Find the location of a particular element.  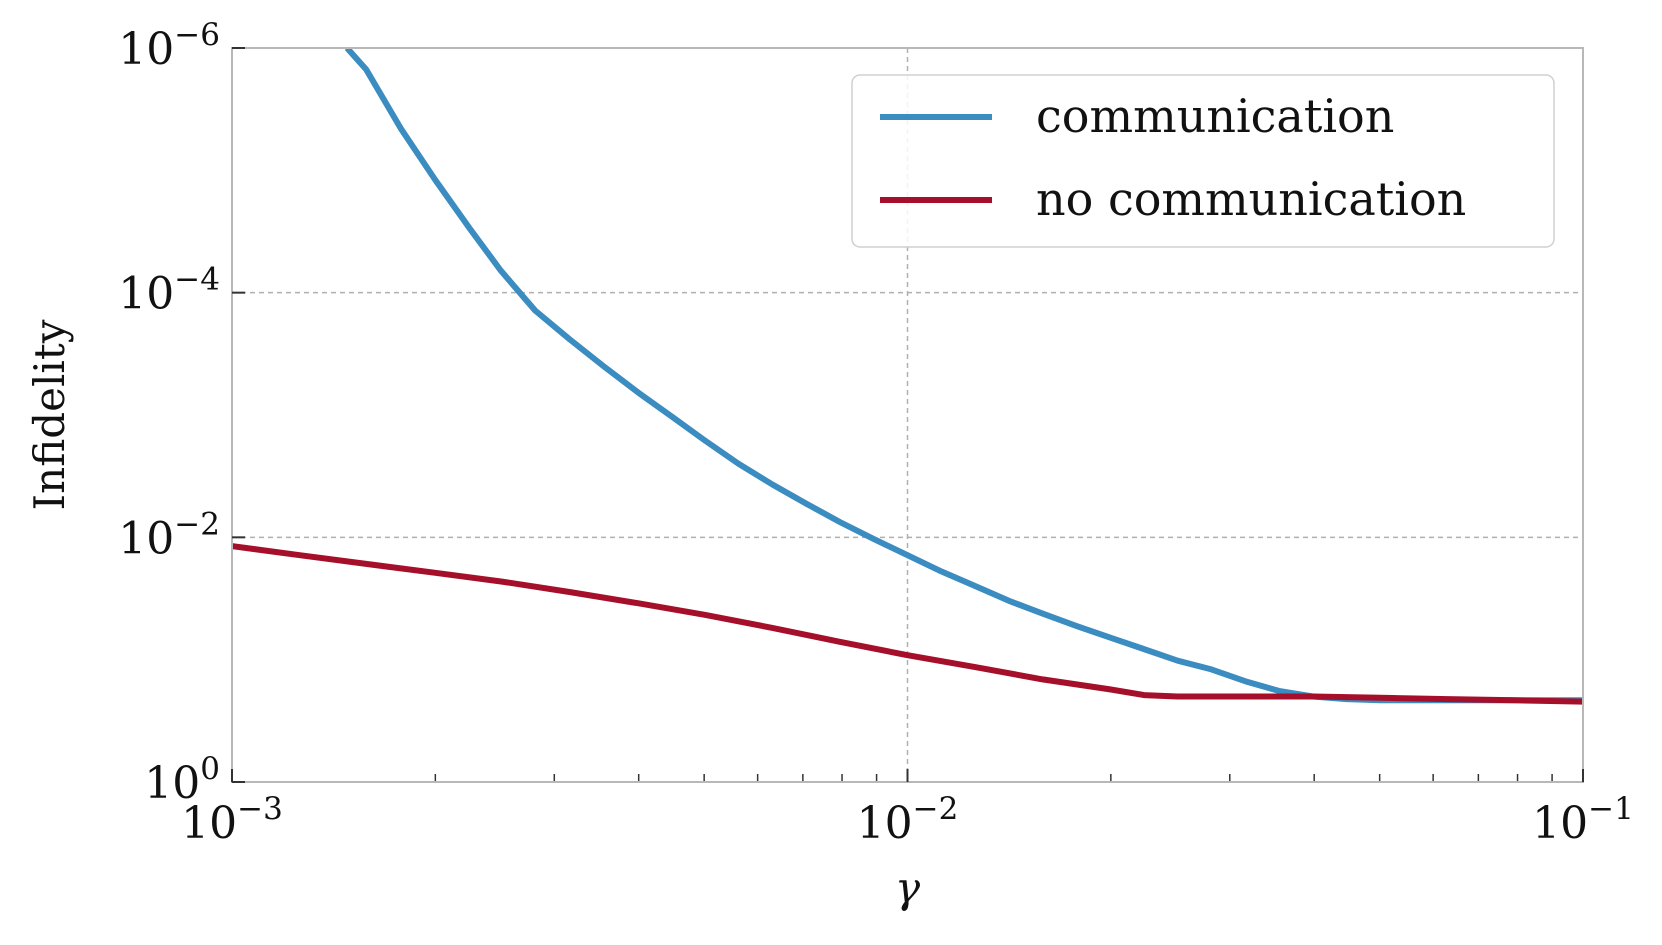

legend-label: communication is located at coordinates (1215, 116).